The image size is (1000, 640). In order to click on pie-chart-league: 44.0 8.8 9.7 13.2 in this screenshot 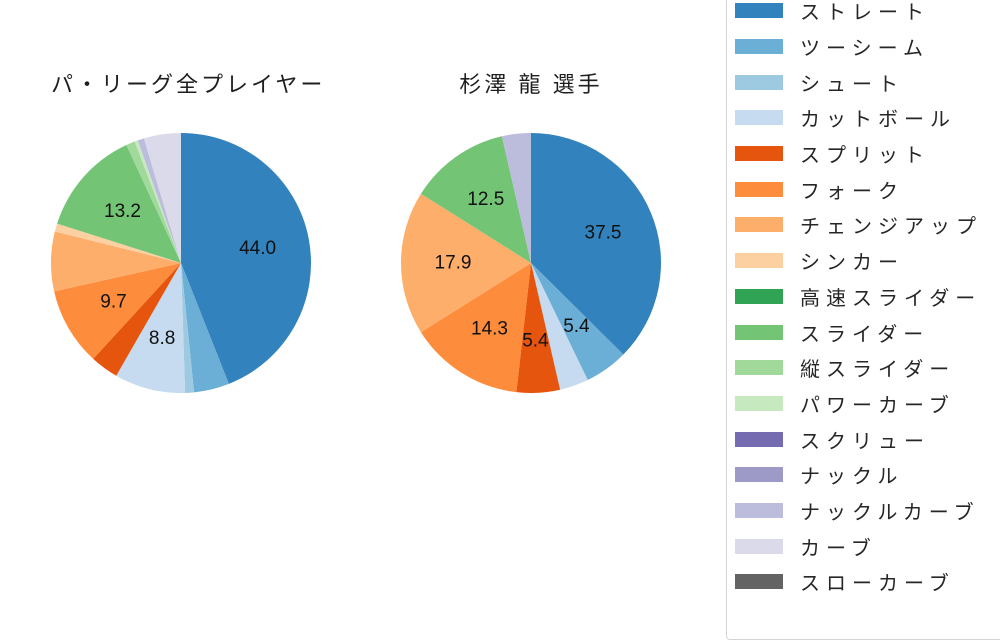, I will do `click(181, 263)`.